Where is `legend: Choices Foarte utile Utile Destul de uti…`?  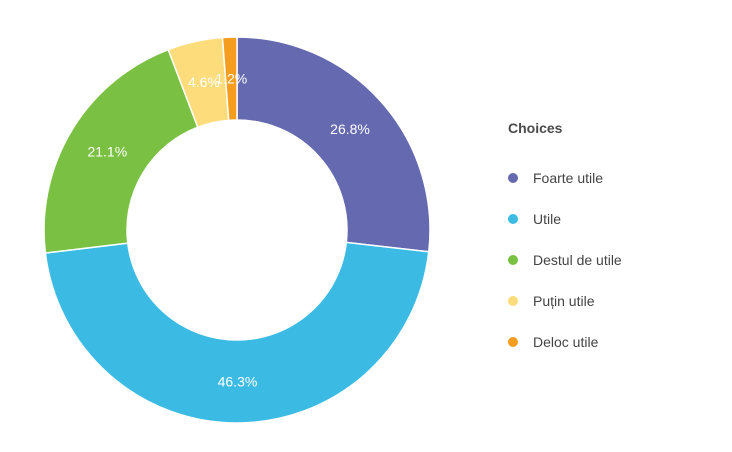 legend: Choices Foarte utile Utile Destul de uti… is located at coordinates (565, 241).